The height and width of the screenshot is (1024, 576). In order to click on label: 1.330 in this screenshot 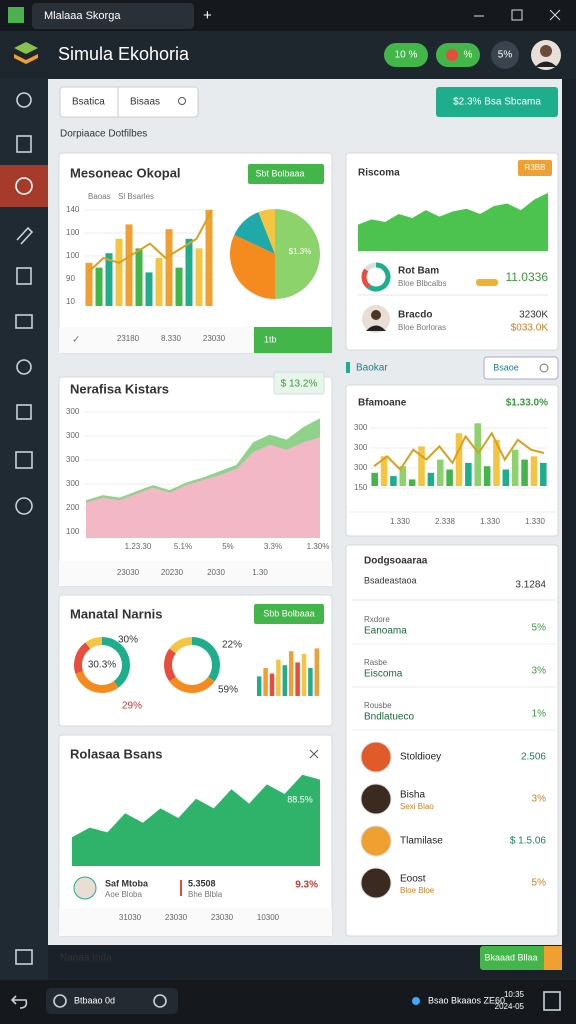, I will do `click(490, 521)`.